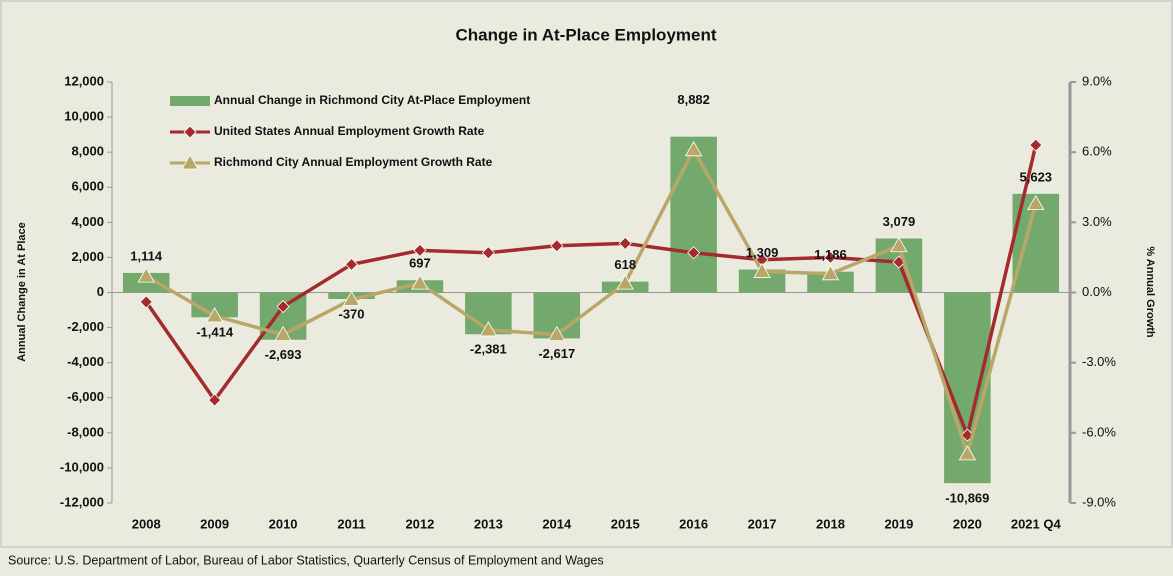 This screenshot has width=1173, height=576. Describe the element at coordinates (1097, 151) in the screenshot. I see `y2-tick-label: 6.0%` at that location.